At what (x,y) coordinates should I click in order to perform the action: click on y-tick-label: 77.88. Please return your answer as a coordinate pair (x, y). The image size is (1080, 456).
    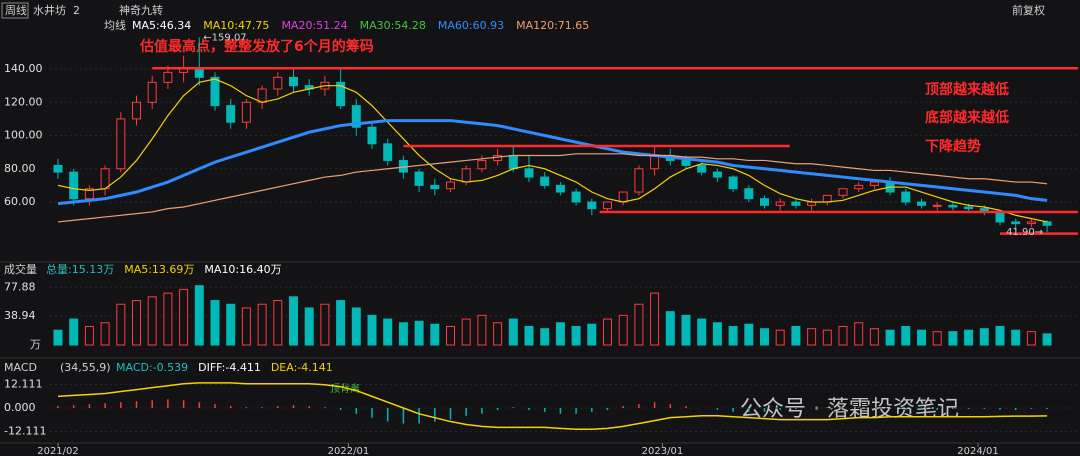
    Looking at the image, I should click on (20, 286).